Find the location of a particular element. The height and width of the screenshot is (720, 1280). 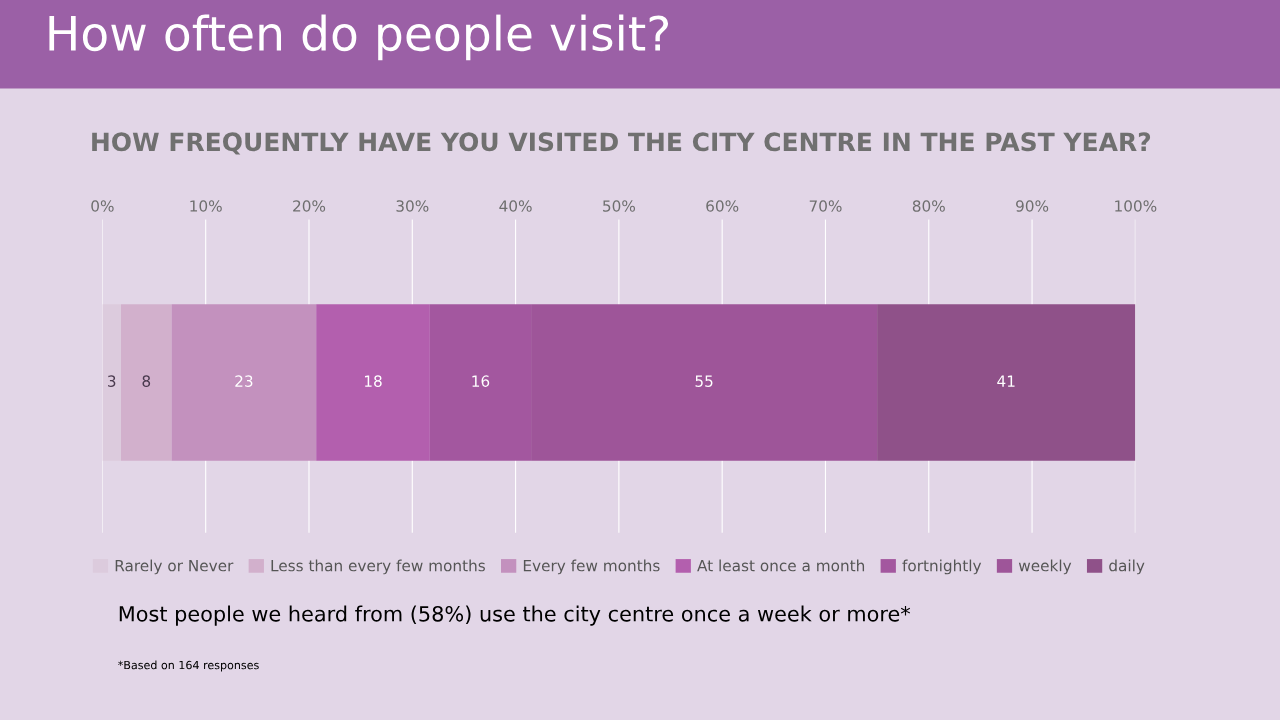

x-tick-label: 0% is located at coordinates (102, 206).